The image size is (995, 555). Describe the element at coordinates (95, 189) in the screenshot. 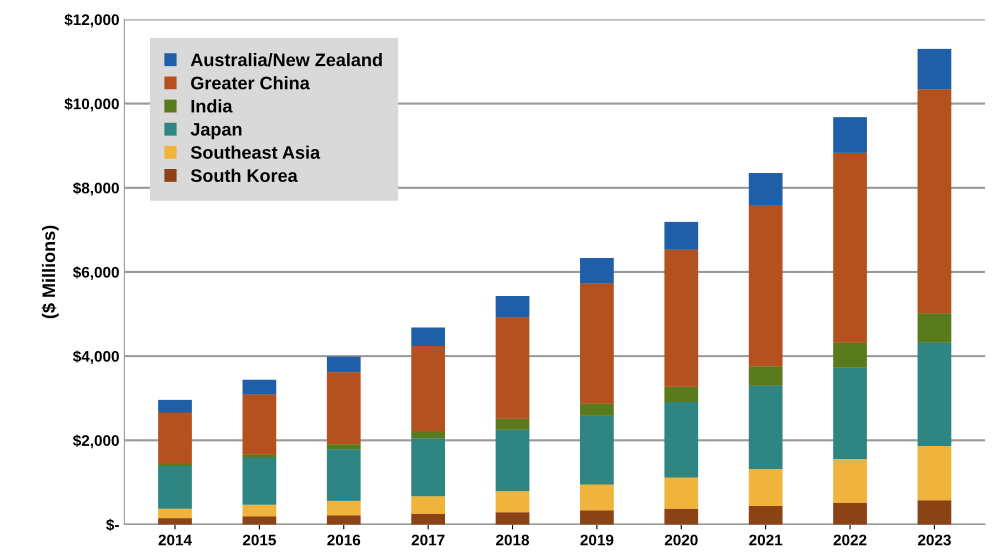

I see `y-tick-label: $8,000` at that location.